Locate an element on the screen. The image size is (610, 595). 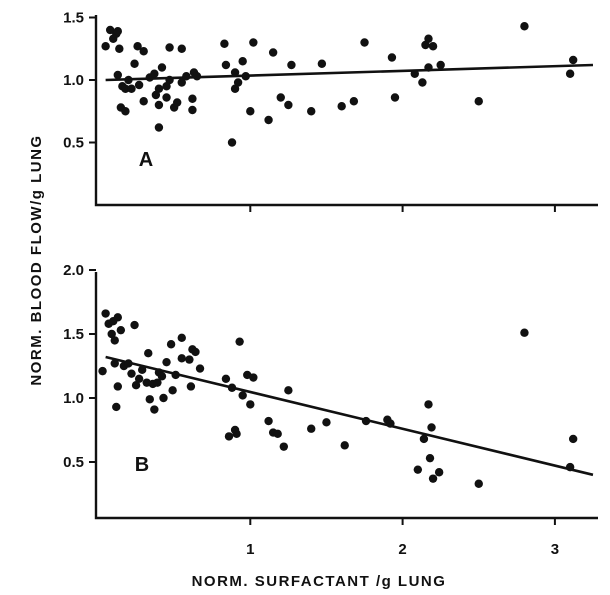
panel-b-x-tick-label: 1 is located at coordinates (250, 549).